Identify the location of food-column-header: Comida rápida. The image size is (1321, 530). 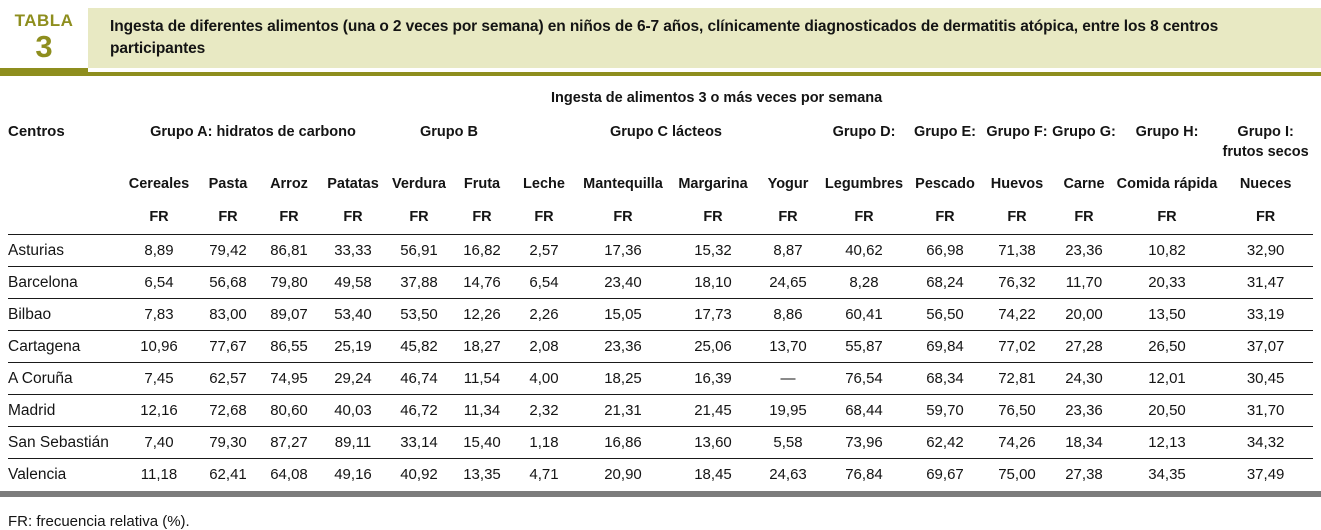
(1167, 184).